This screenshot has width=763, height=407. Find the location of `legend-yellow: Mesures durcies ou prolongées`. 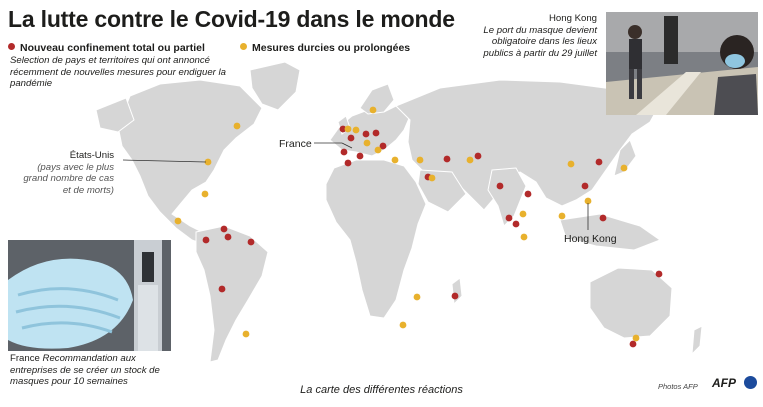

legend-yellow: Mesures durcies ou prolongées is located at coordinates (325, 48).